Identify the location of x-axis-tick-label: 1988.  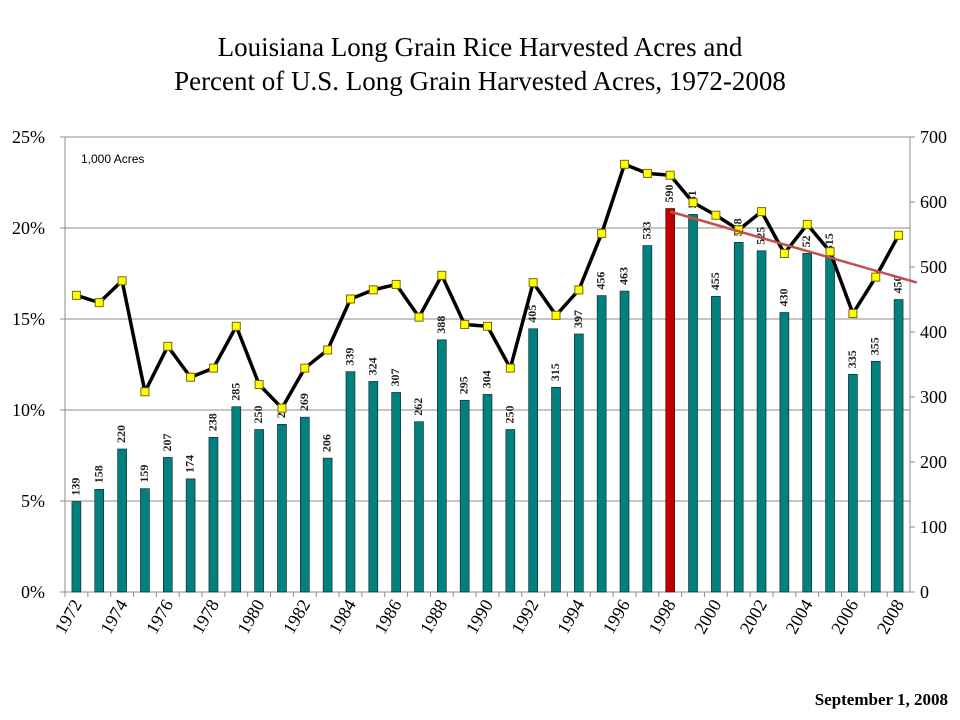
(433, 616).